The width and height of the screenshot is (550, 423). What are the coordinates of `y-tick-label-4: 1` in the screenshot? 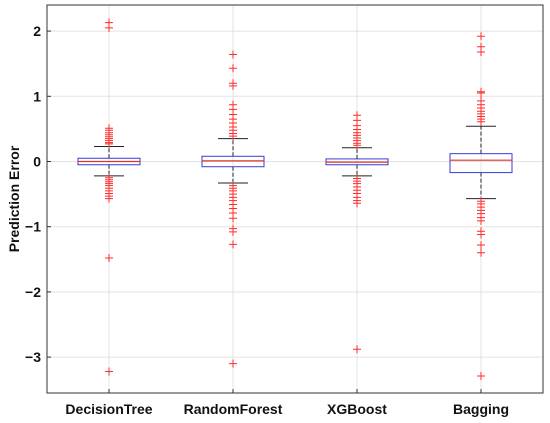 It's located at (37, 96).